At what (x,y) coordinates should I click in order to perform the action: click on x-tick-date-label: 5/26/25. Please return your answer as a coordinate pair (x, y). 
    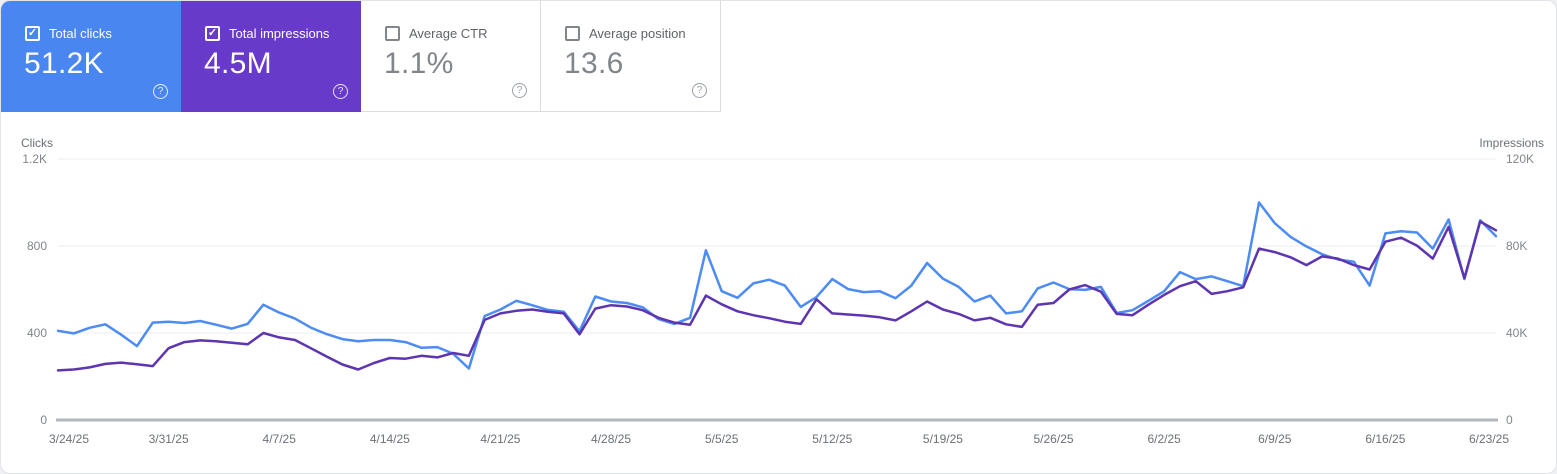
    Looking at the image, I should click on (1053, 439).